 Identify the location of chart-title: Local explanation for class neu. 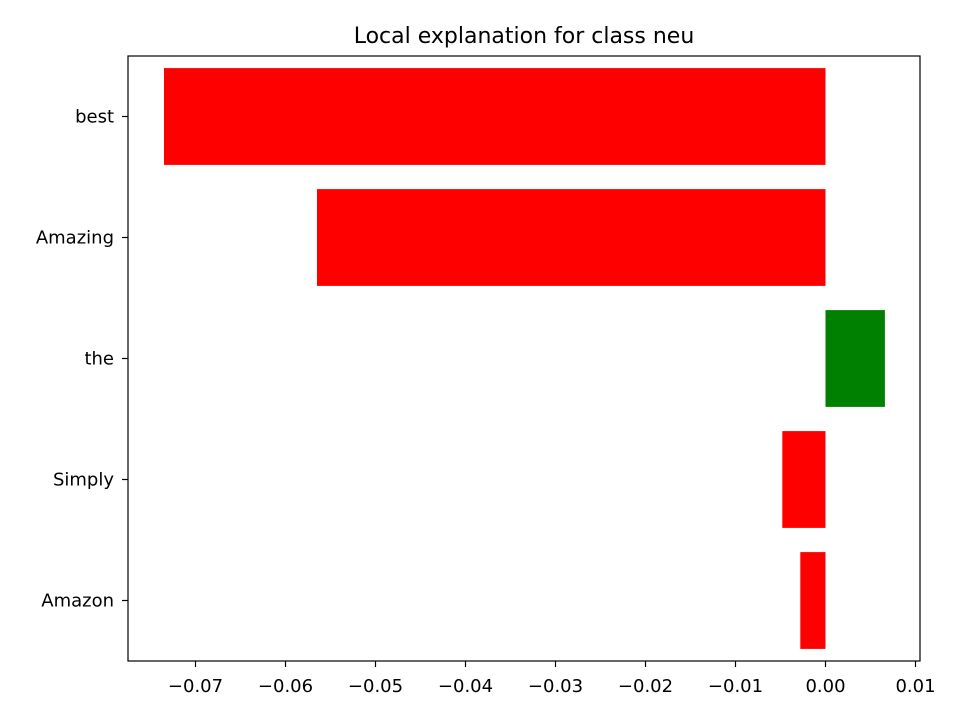
(524, 36).